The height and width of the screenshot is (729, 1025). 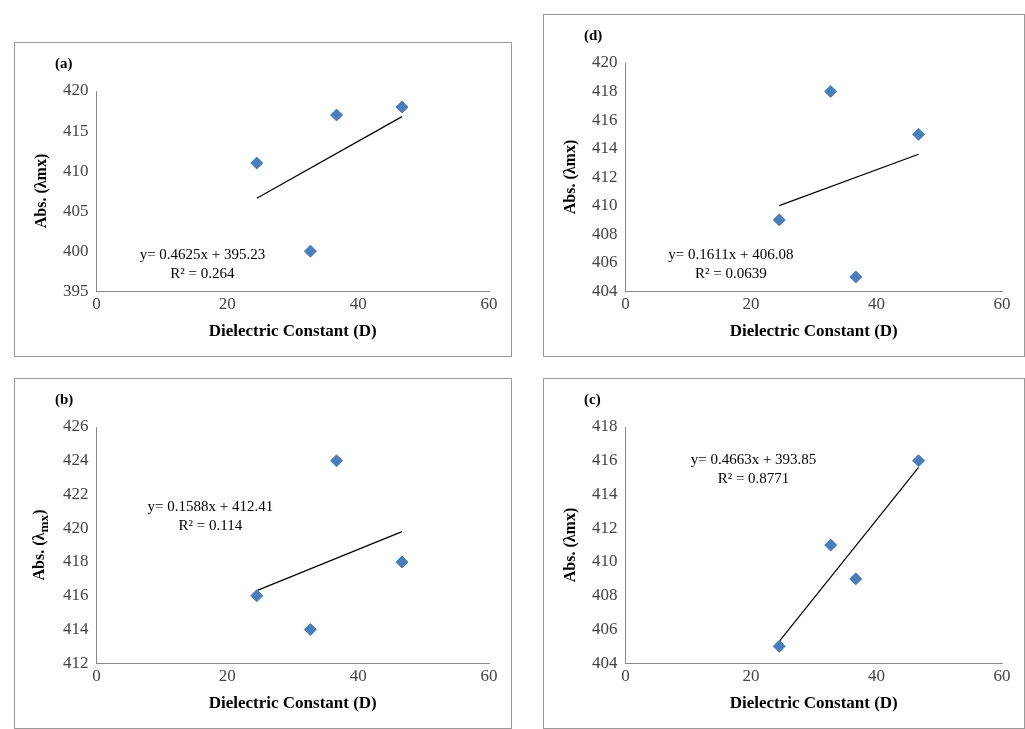 What do you see at coordinates (76, 130) in the screenshot?
I see `y-tick-label: 415` at bounding box center [76, 130].